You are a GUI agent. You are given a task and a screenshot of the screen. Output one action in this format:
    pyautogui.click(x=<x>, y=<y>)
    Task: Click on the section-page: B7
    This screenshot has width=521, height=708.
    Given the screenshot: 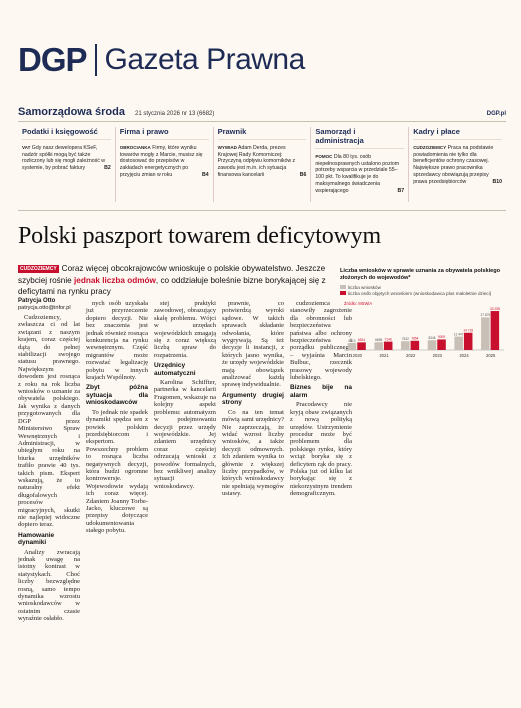 What is the action you would take?
    pyautogui.click(x=401, y=190)
    